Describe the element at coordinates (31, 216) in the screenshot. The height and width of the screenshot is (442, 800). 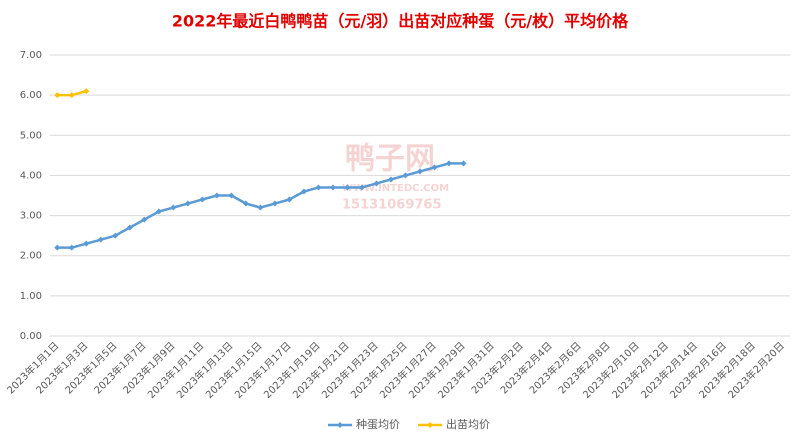
I see `y-tick-label: 3.00` at that location.